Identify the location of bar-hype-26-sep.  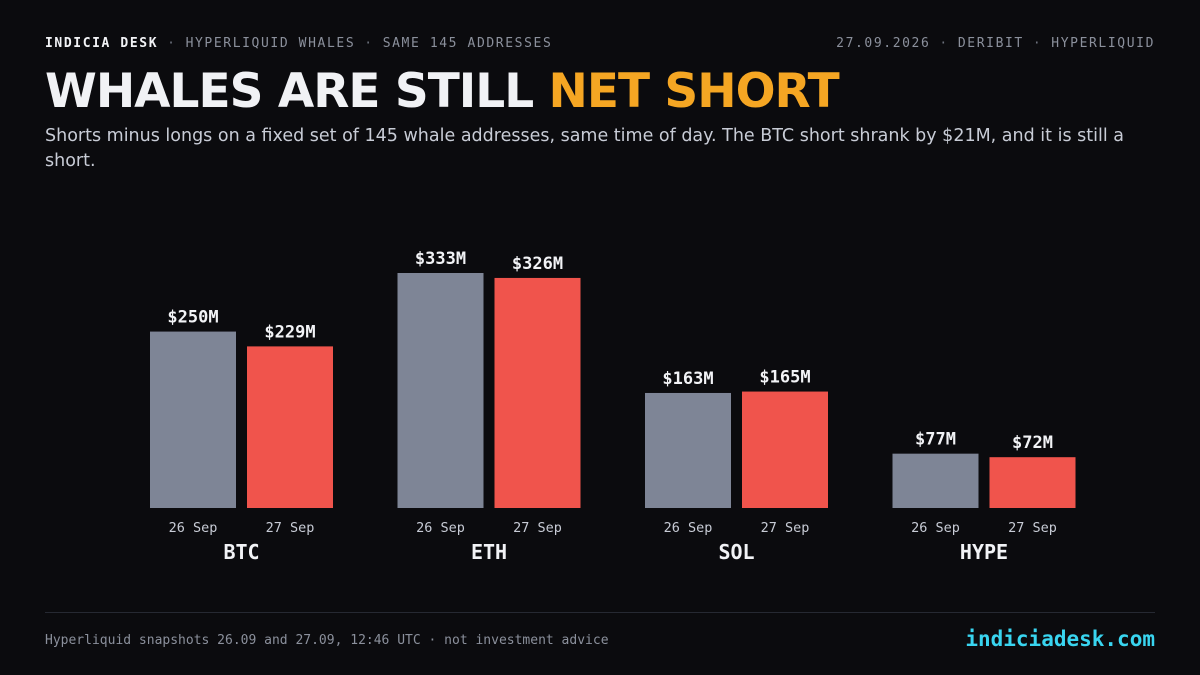
(935, 480).